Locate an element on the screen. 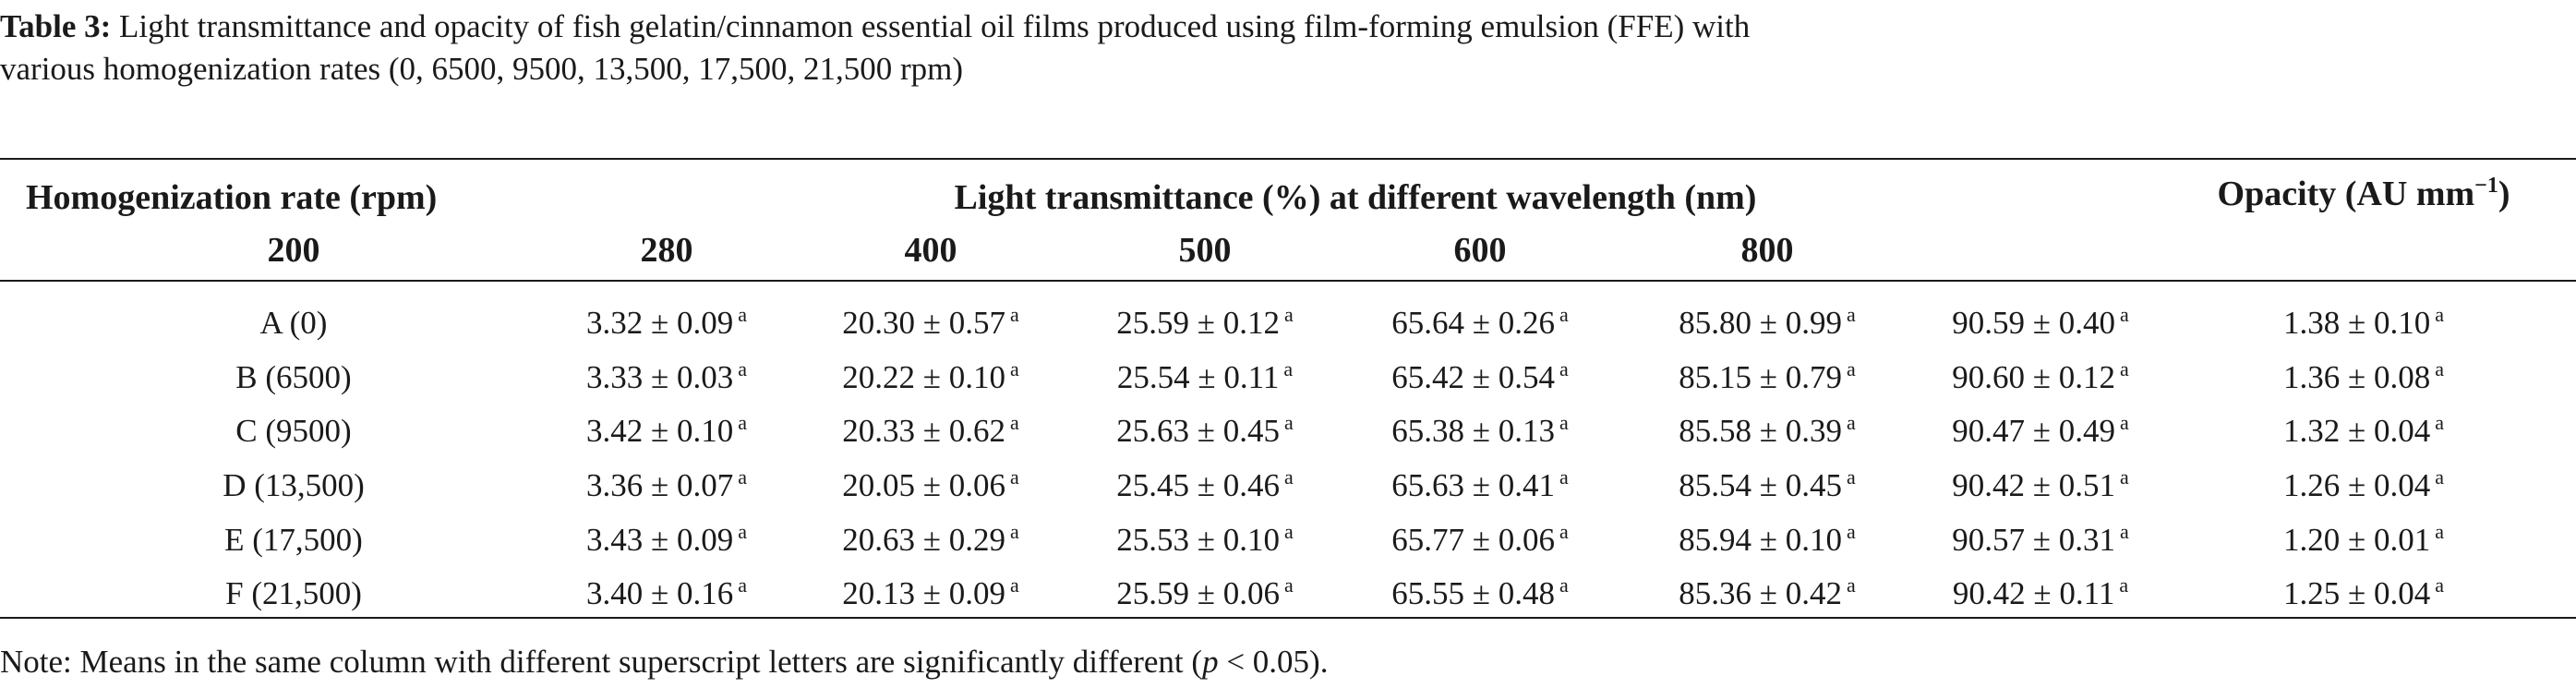 This screenshot has height=688, width=2576. transmittance-cell: 25.59 ± 0.12 a is located at coordinates (1204, 323).